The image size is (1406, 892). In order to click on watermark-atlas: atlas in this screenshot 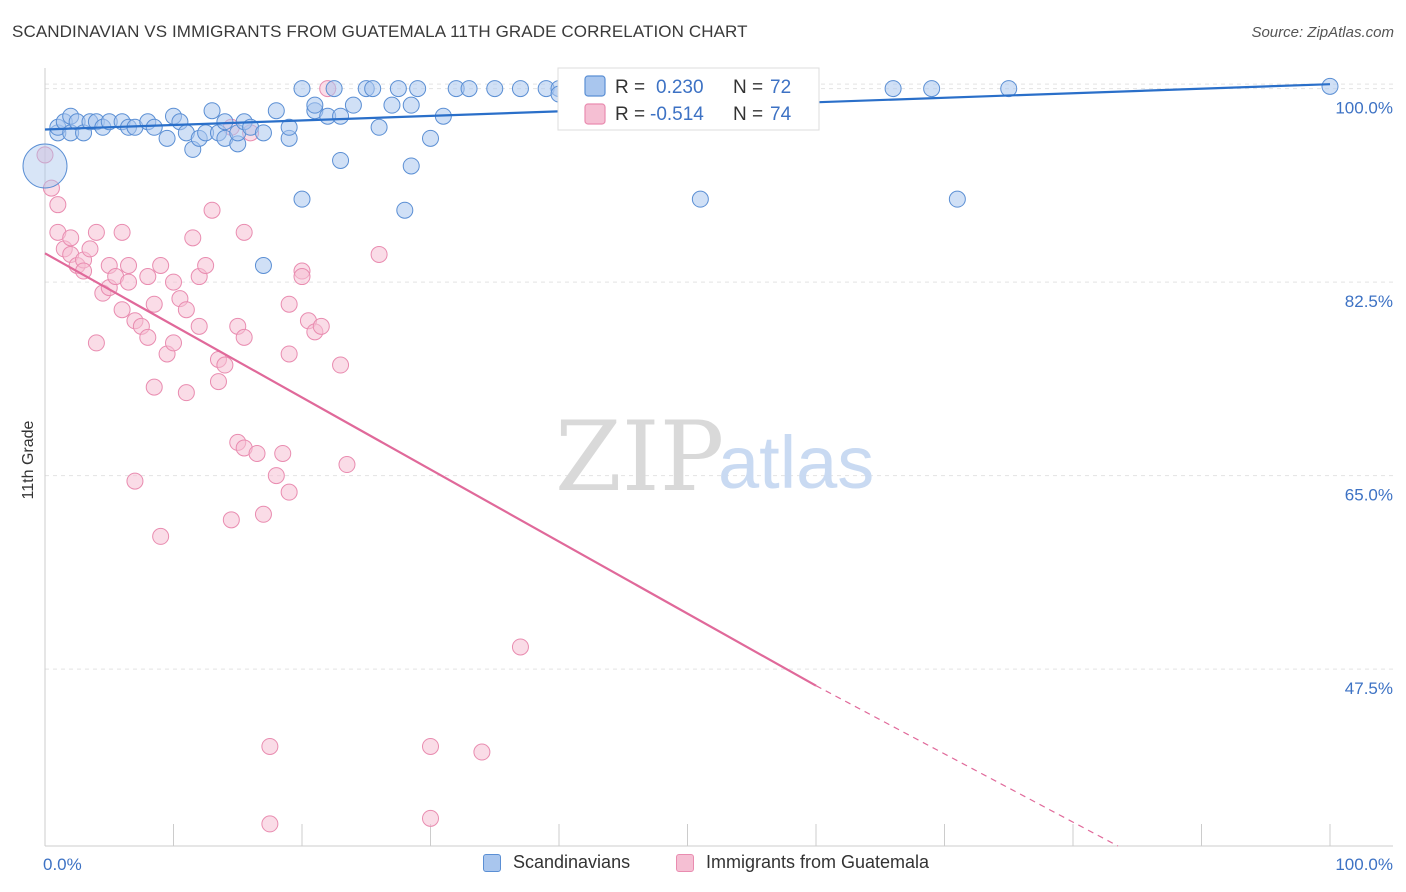, I will do `click(796, 462)`.